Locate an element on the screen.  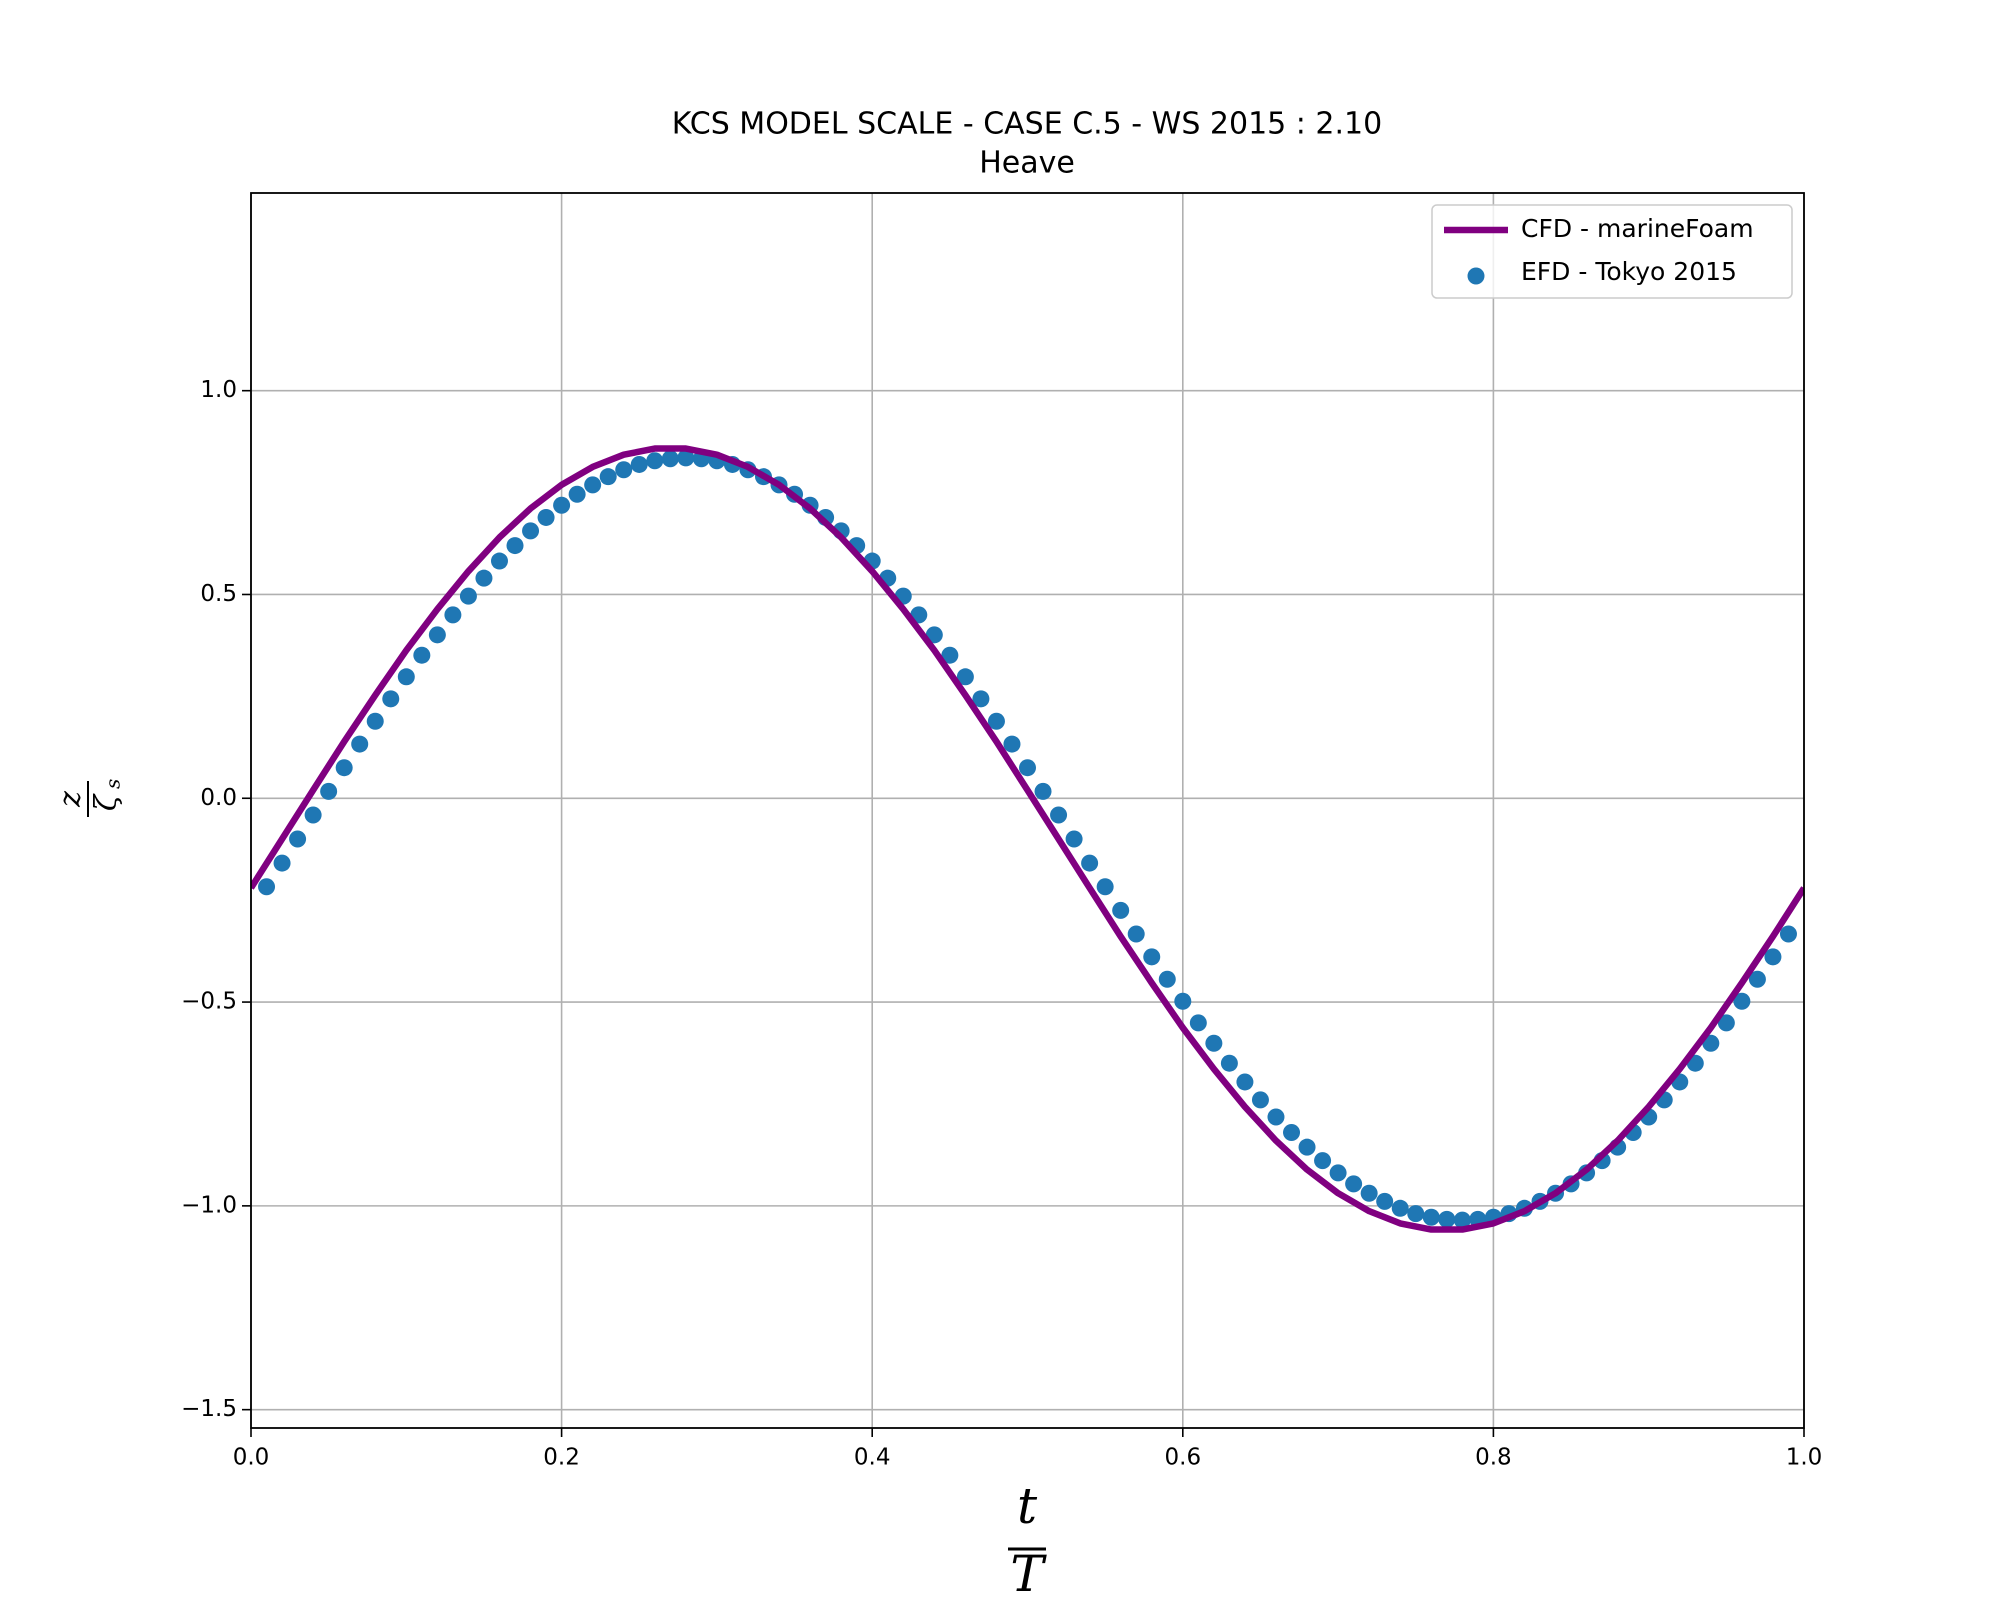
y-tick-label: −1.5 is located at coordinates (209, 1409).